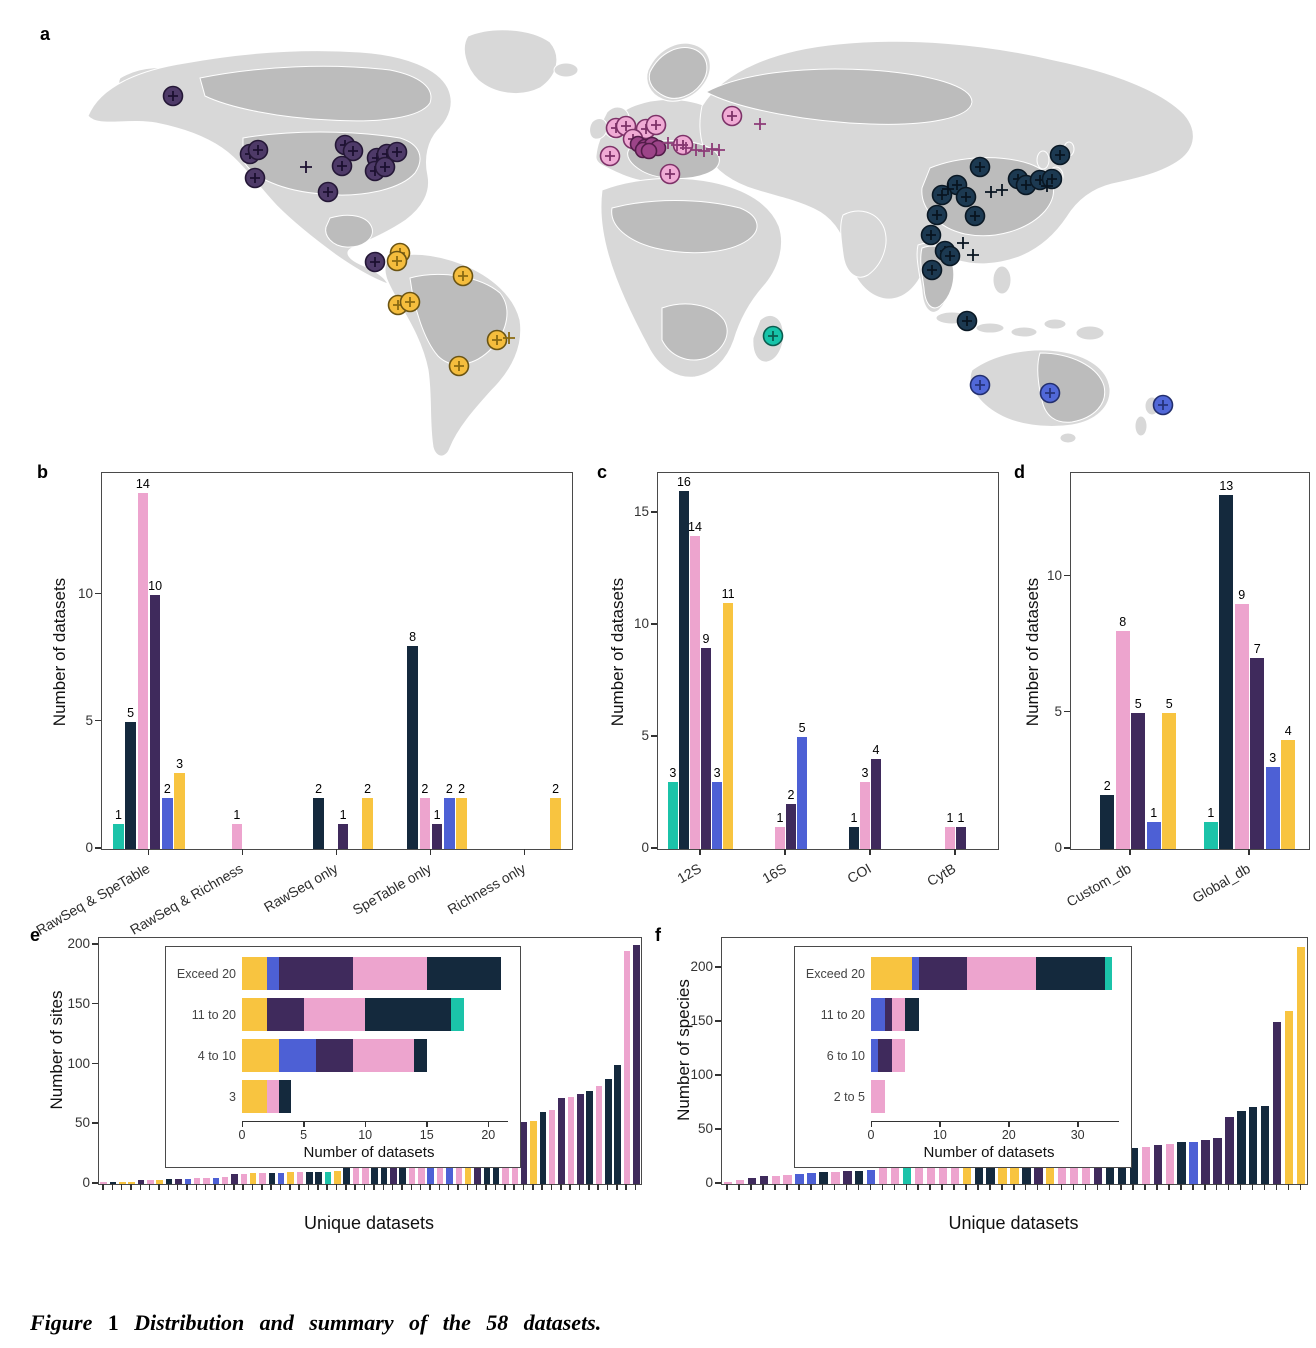  I want to click on bar-value-label: 8, so click(1123, 622).